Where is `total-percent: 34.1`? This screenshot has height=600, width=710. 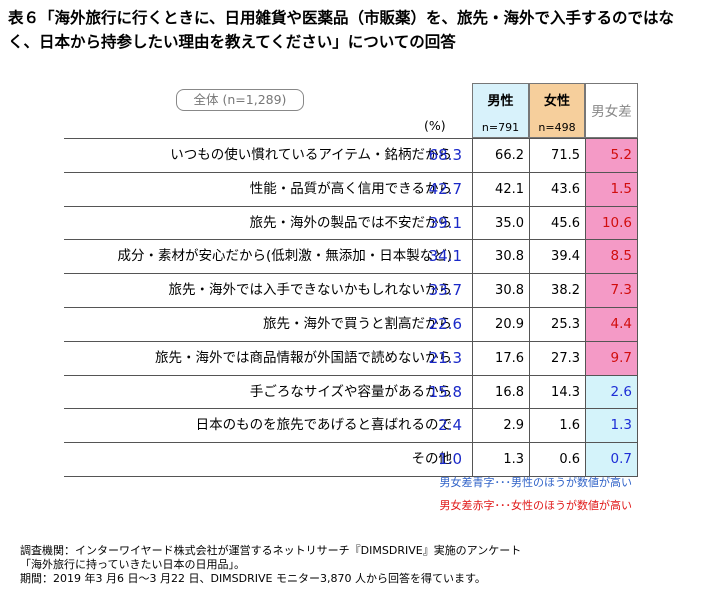
total-percent: 34.1 is located at coordinates (445, 256).